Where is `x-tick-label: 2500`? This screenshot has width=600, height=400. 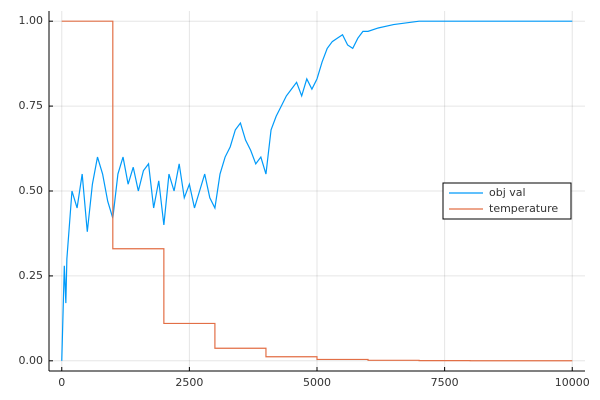
x-tick-label: 2500 is located at coordinates (189, 382).